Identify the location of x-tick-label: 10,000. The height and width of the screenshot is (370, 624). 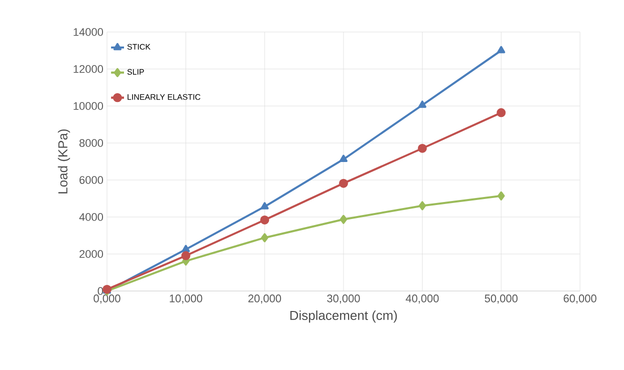
(186, 299).